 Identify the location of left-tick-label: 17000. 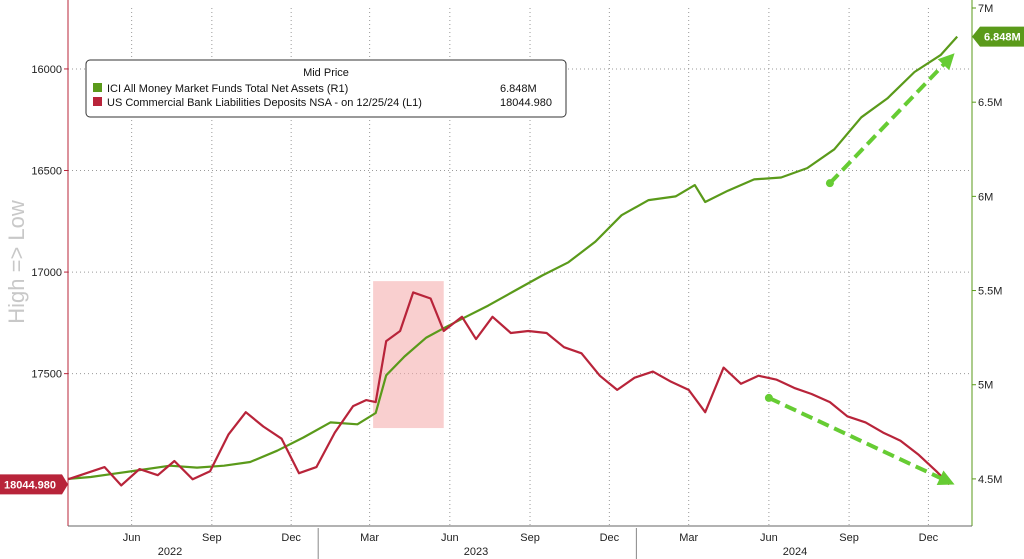
(46, 273).